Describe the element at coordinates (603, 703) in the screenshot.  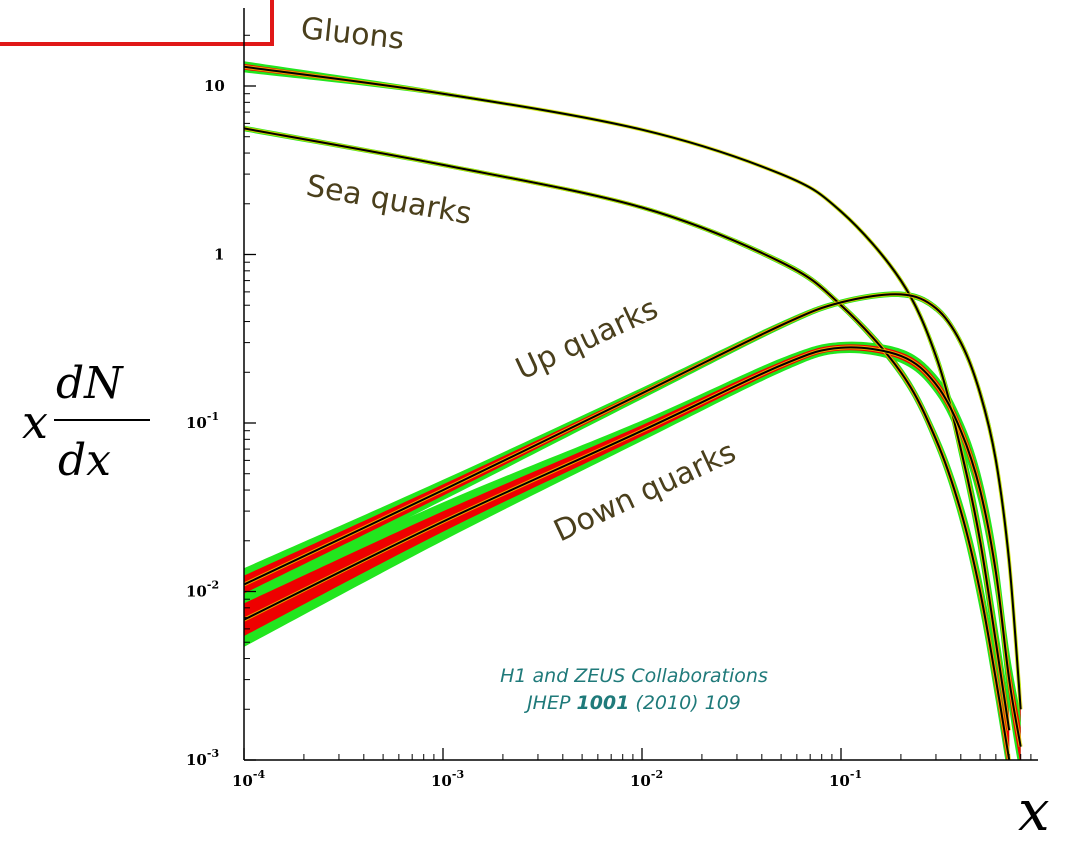
I see `citation-volume: 1001` at that location.